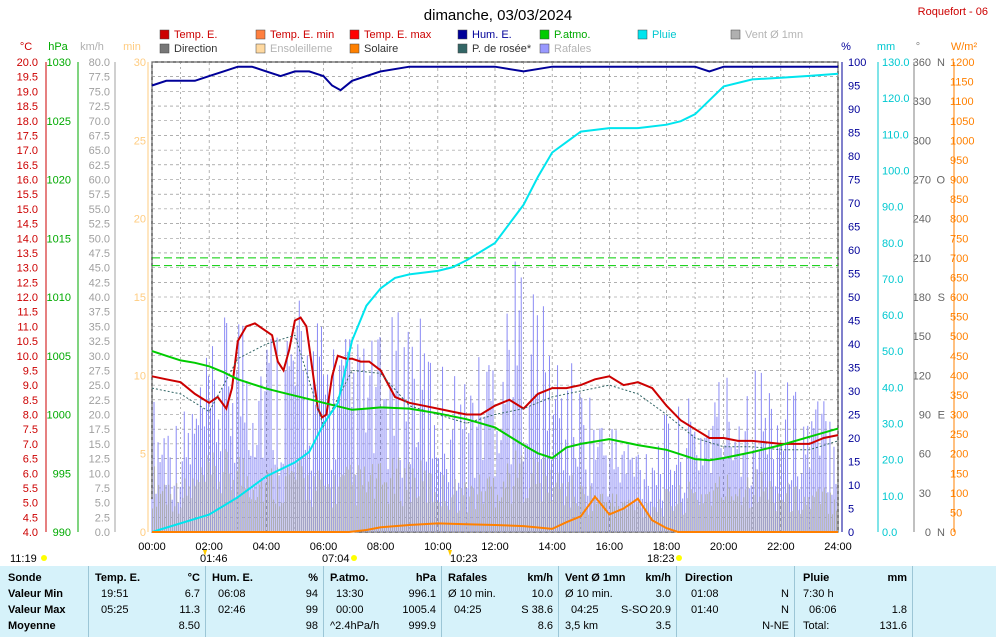 This screenshot has height=637, width=996. I want to click on wind-tick-label: 12.5, so click(99, 460).